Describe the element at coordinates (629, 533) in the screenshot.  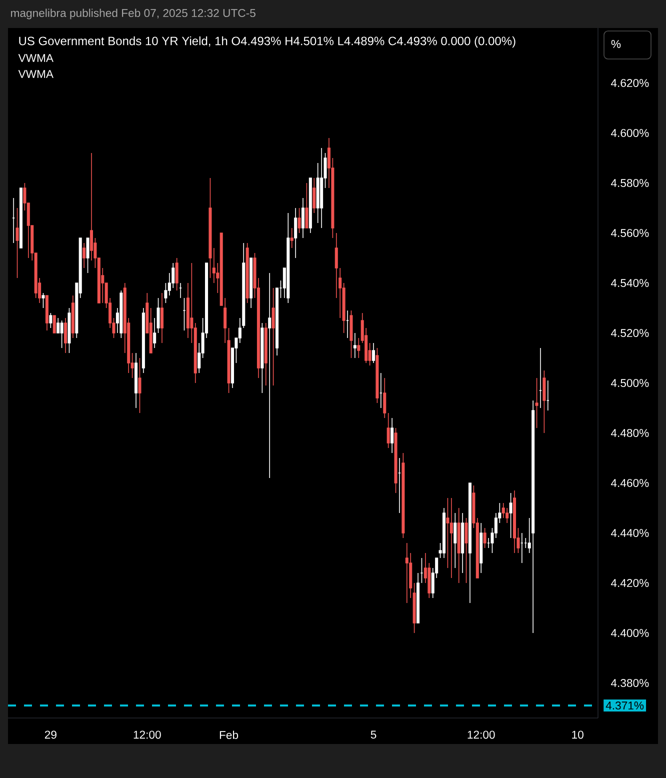
I see `y-tick-label: 4.440%` at that location.